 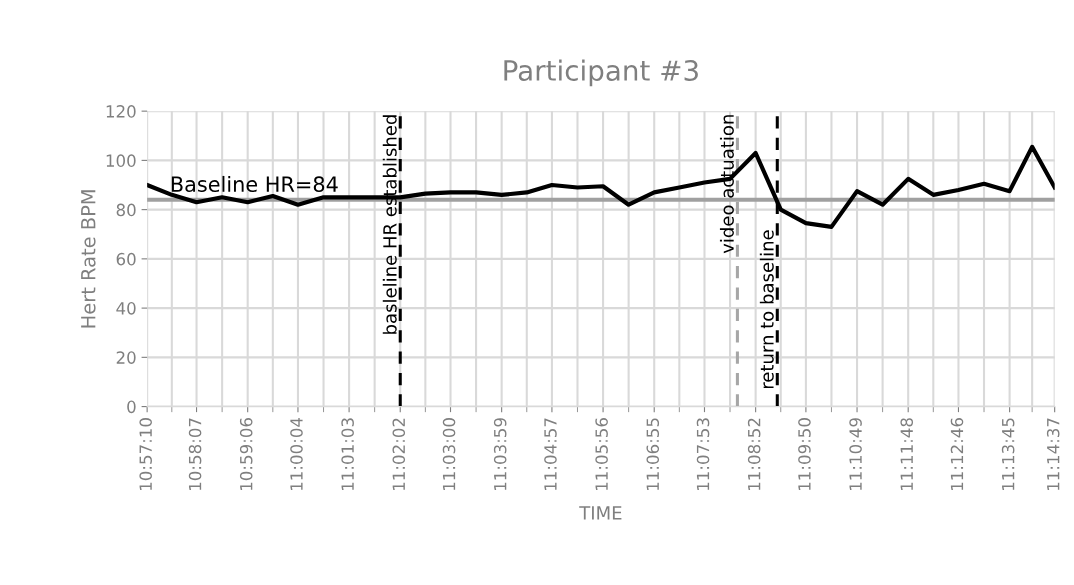 What do you see at coordinates (601, 73) in the screenshot?
I see `chart-title: Participant #3` at bounding box center [601, 73].